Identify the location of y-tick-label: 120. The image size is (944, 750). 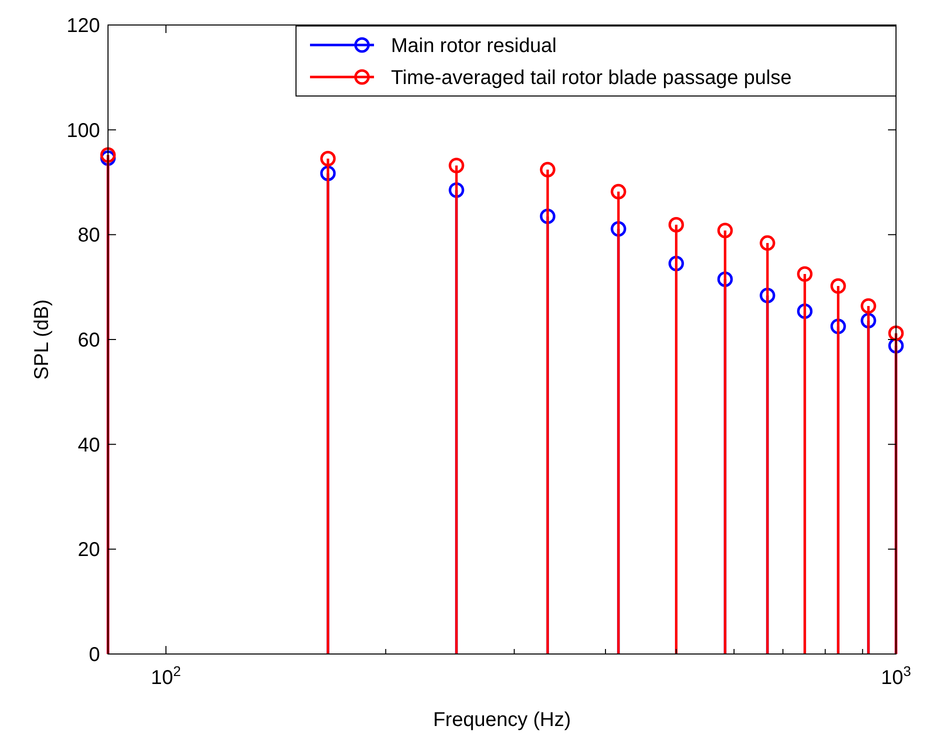
(83, 26).